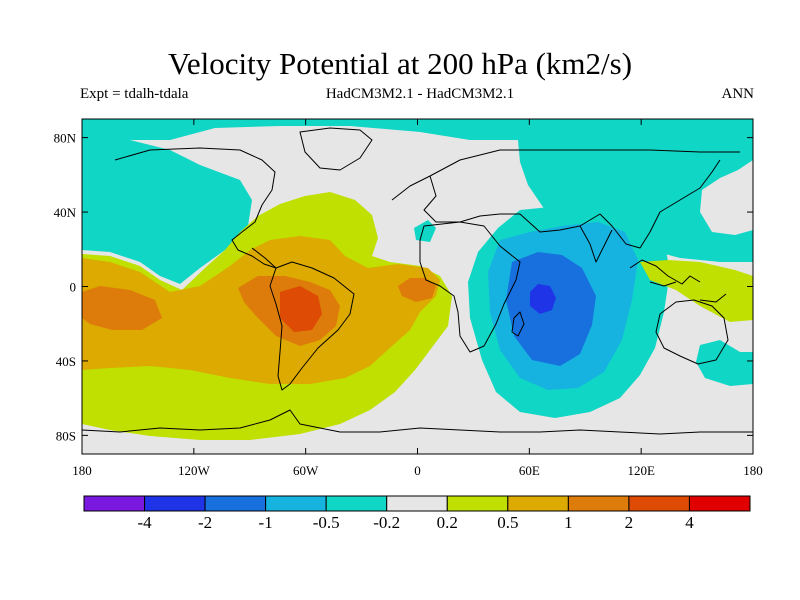 The width and height of the screenshot is (800, 600). What do you see at coordinates (417, 290) in the screenshot?
I see `contour-positive-1c` at bounding box center [417, 290].